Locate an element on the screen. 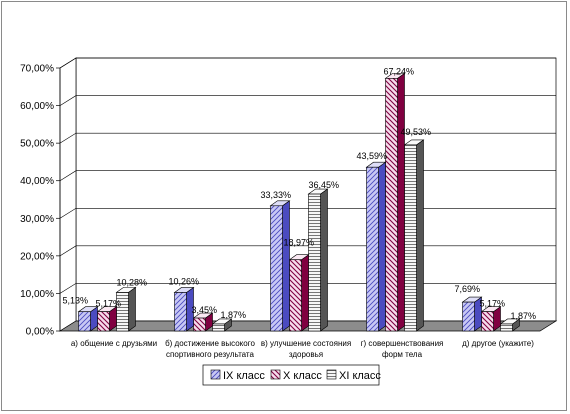 This screenshot has width=570, height=414. y-tick-label: 60,00% is located at coordinates (37, 106).